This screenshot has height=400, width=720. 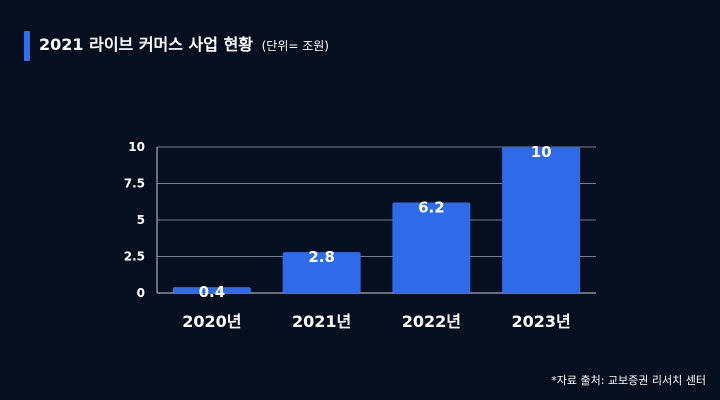 What do you see at coordinates (628, 380) in the screenshot?
I see `source-note: *자료 출처: 교보증권 리서치 센터` at bounding box center [628, 380].